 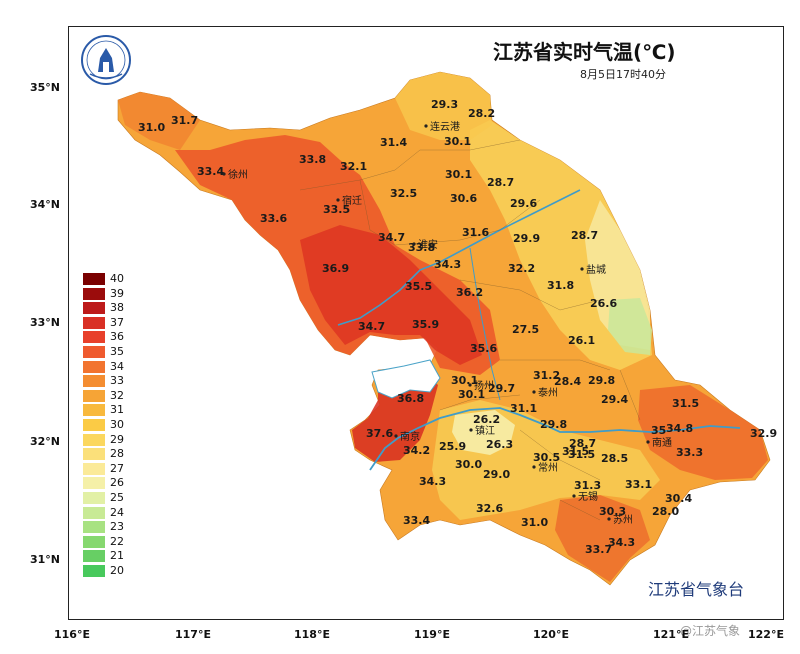 I want to click on temperature-reading: 31.0, so click(x=151, y=127).